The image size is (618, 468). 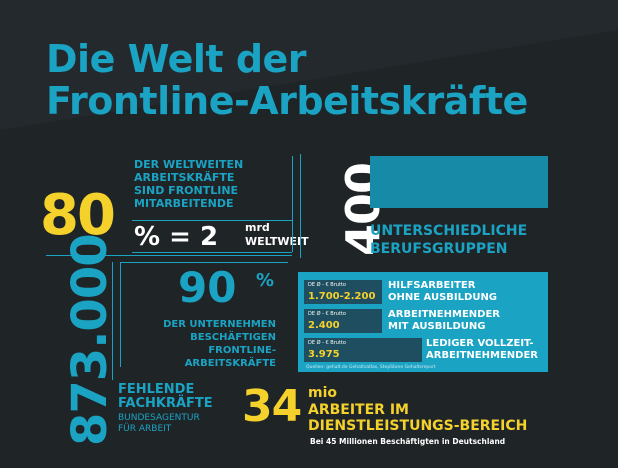 What do you see at coordinates (184, 177) in the screenshot?
I see `stat80-text-line: ARBEITSKRÄFTE` at bounding box center [184, 177].